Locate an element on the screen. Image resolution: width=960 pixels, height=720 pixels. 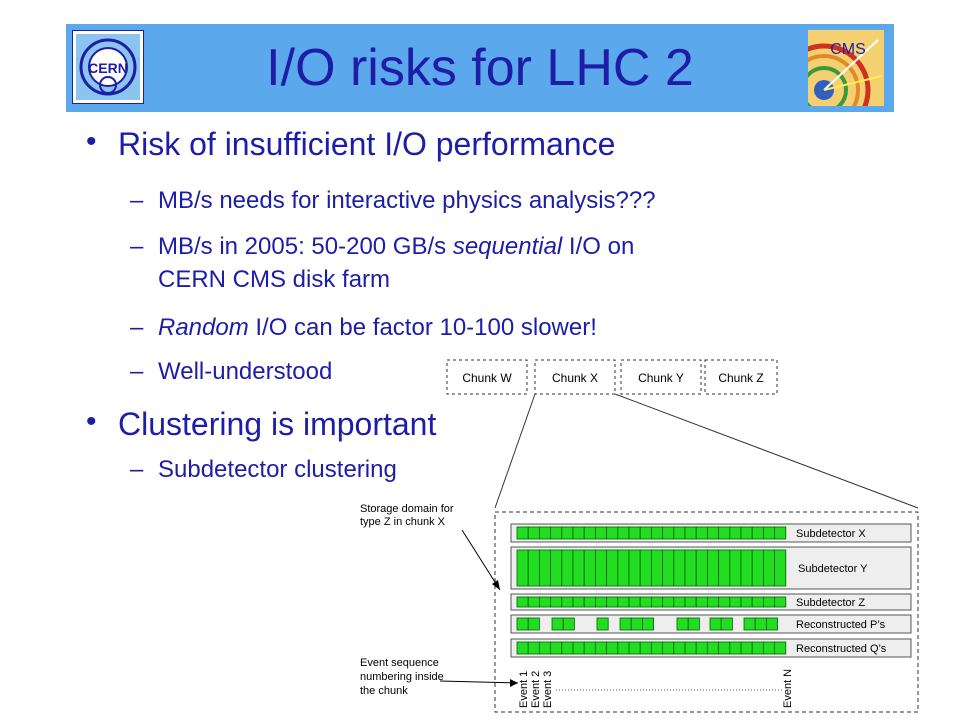
event-label-line1: Event sequence is located at coordinates (399, 663).